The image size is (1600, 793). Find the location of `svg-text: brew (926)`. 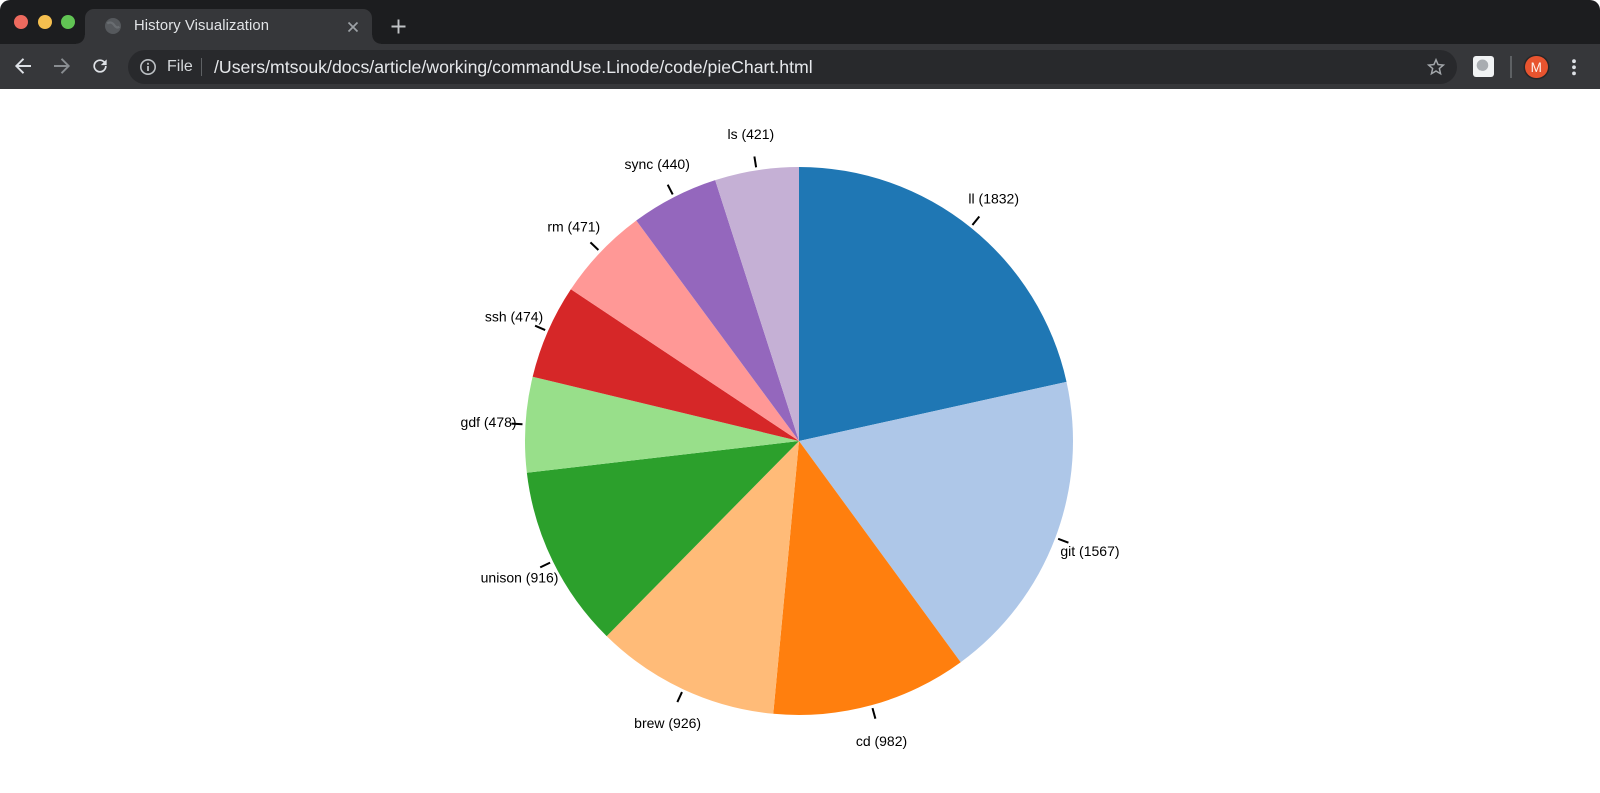

svg-text: brew (926) is located at coordinates (667, 723).